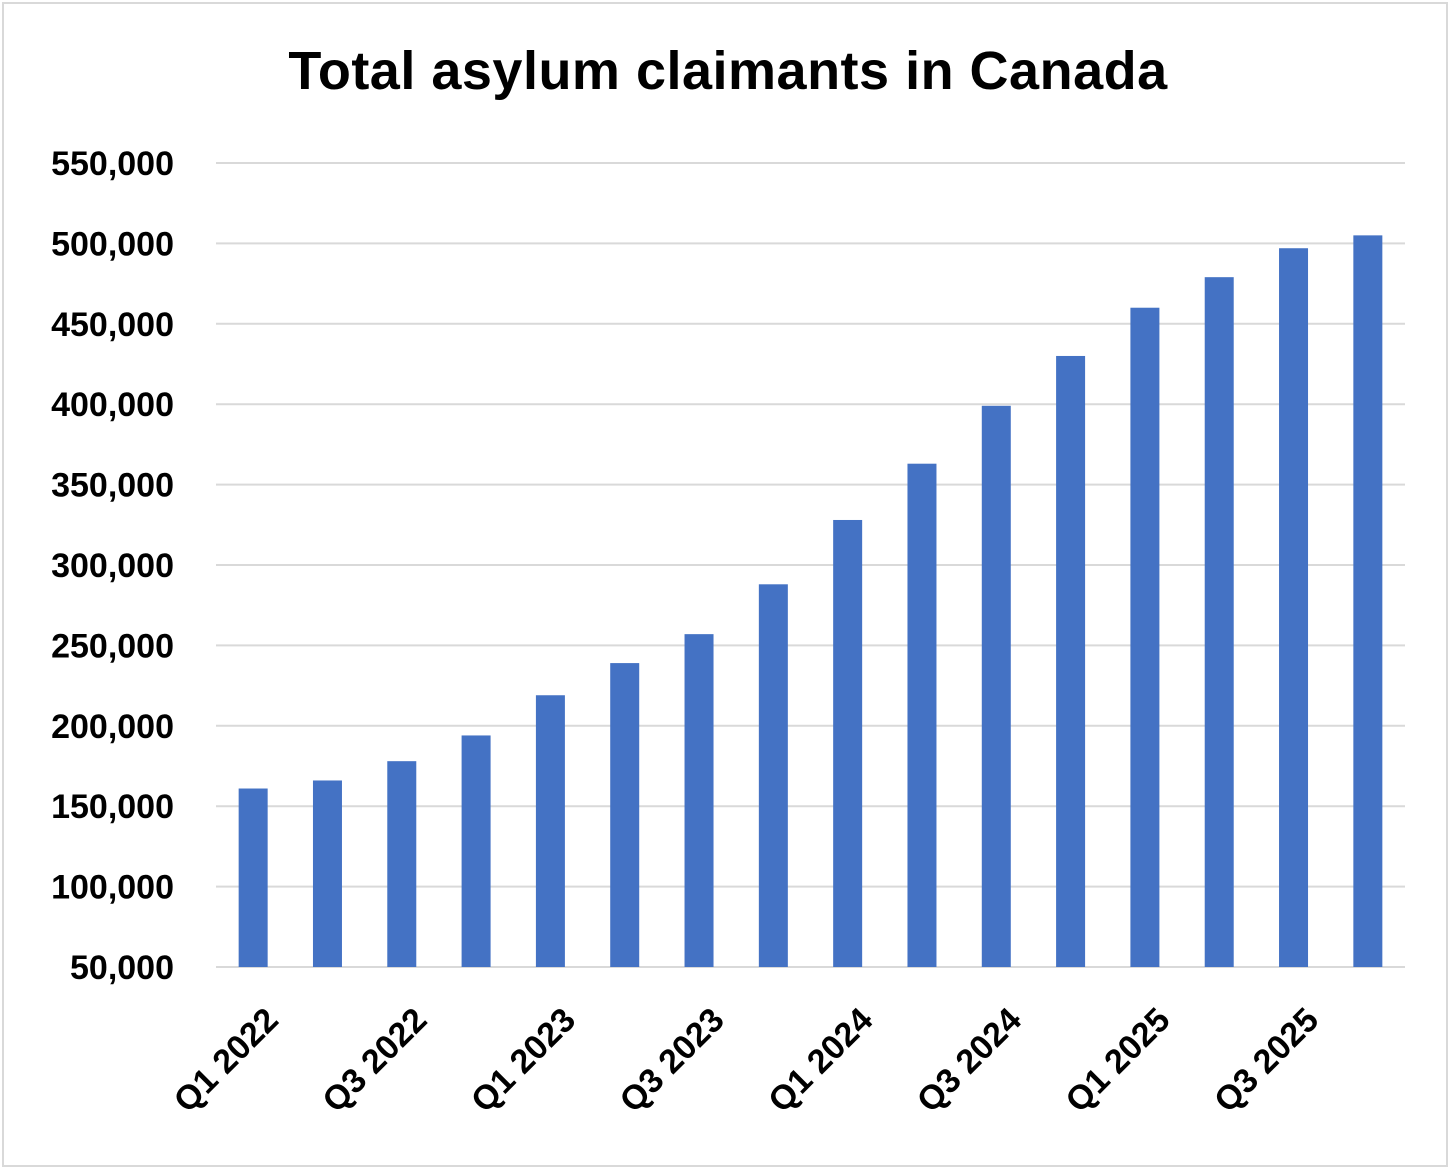 This screenshot has height=1175, width=1456. I want to click on bar-q2-2022, so click(327, 873).